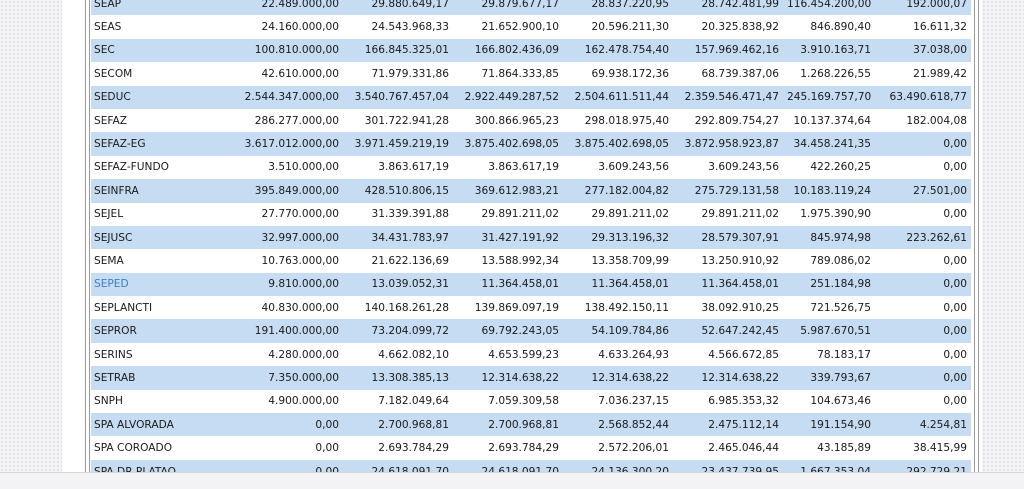  Describe the element at coordinates (978, 236) in the screenshot. I see `right-frame-border` at that location.